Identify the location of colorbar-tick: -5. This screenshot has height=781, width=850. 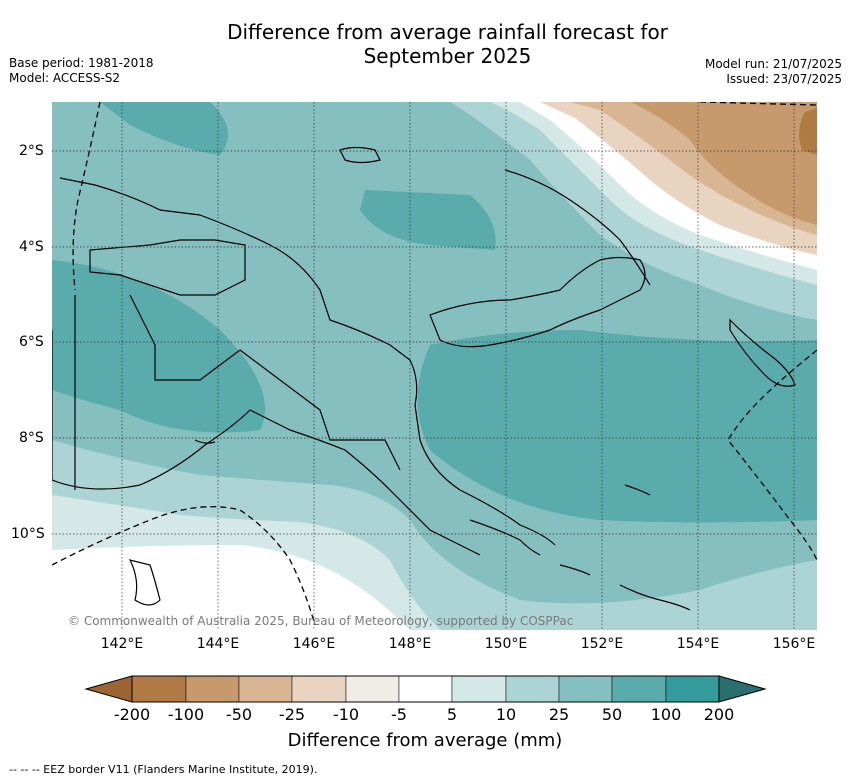
(399, 714).